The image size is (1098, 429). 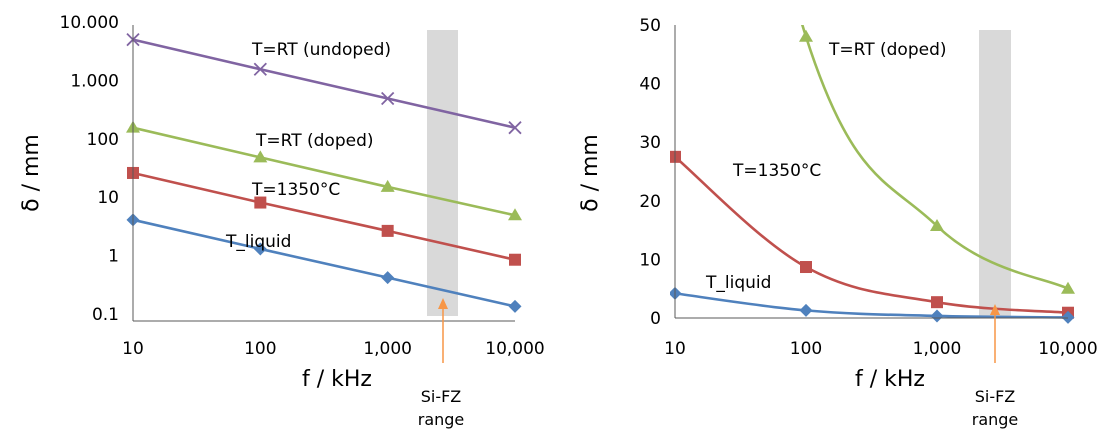 I want to click on left-y-tick-label: 10.000, so click(x=89, y=23).